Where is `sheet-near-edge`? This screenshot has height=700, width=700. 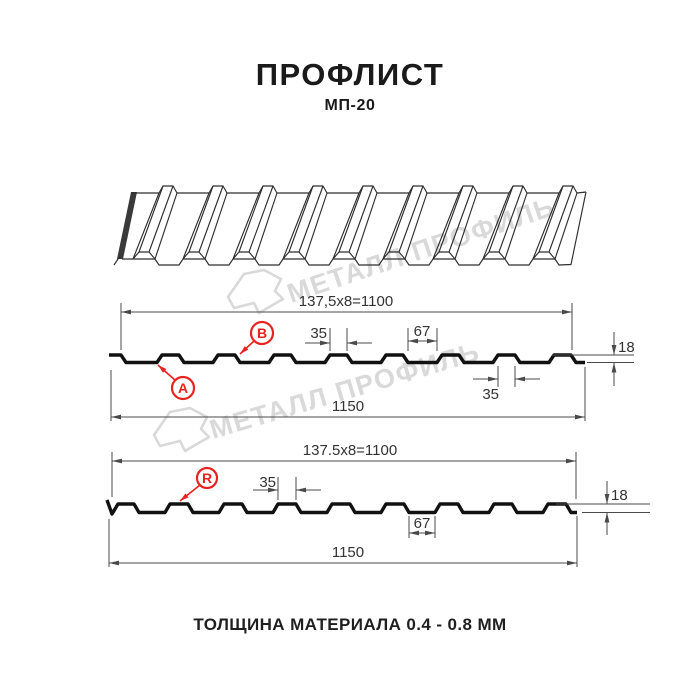
sheet-near-edge is located at coordinates (354, 228).